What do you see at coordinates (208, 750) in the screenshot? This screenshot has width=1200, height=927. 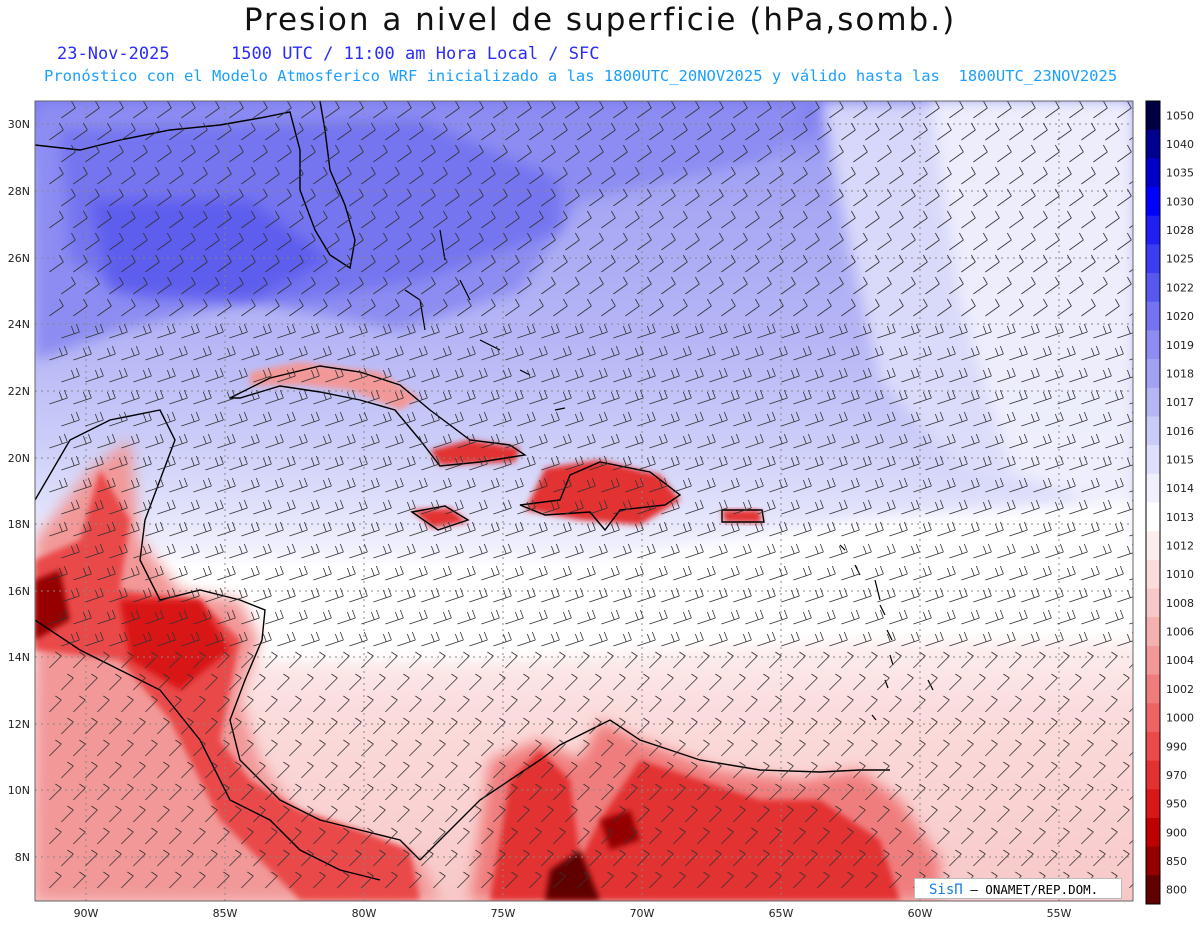 I see `pacific-coast` at bounding box center [208, 750].